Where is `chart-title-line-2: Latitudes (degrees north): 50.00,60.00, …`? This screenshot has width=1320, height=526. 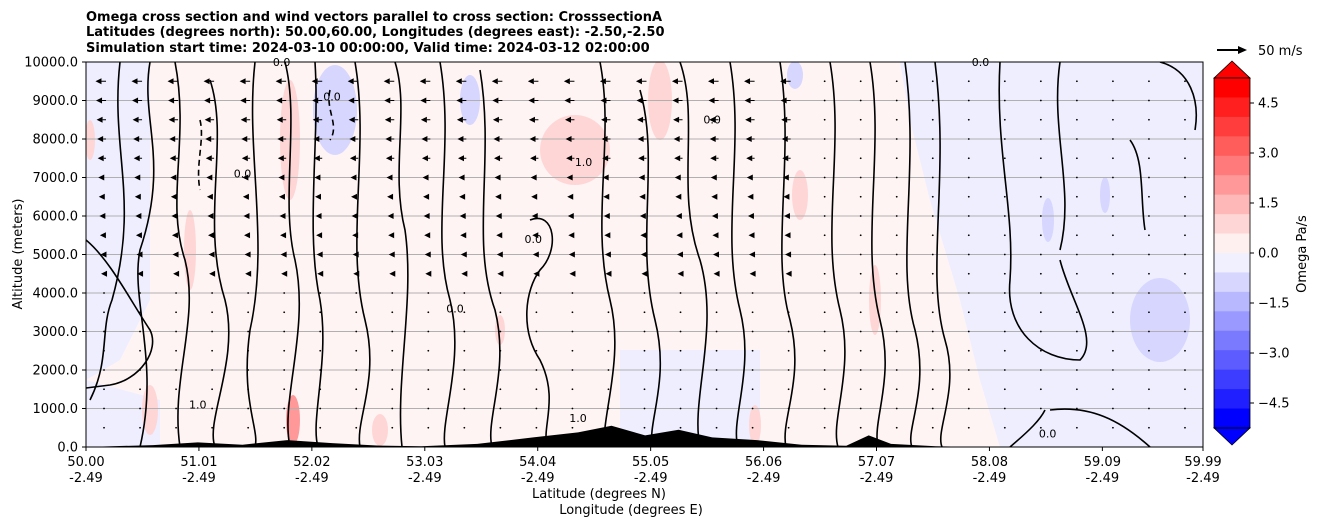
chart-title-line-2: Latitudes (degrees north): 50.00,60.00, … is located at coordinates (375, 32).